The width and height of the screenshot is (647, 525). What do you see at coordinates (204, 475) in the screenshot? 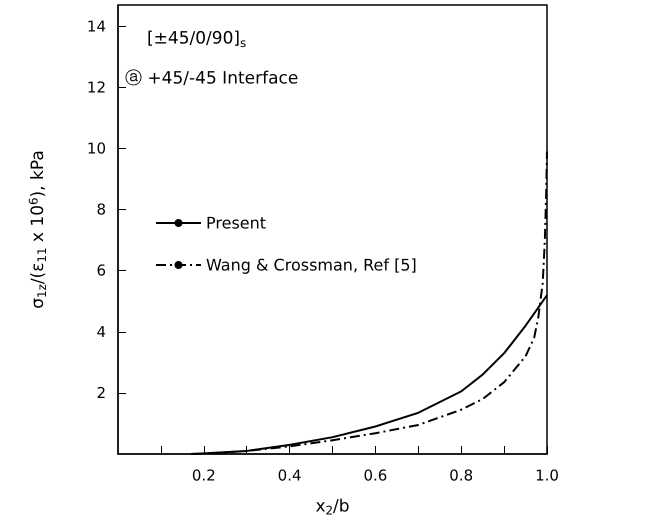
I see `x-tick-label: 0.2` at bounding box center [204, 475].